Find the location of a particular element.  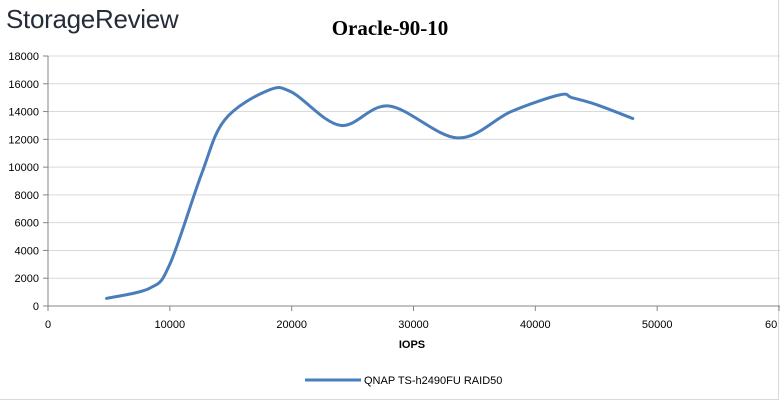

y-tick-label: 10000 is located at coordinates (23, 168).